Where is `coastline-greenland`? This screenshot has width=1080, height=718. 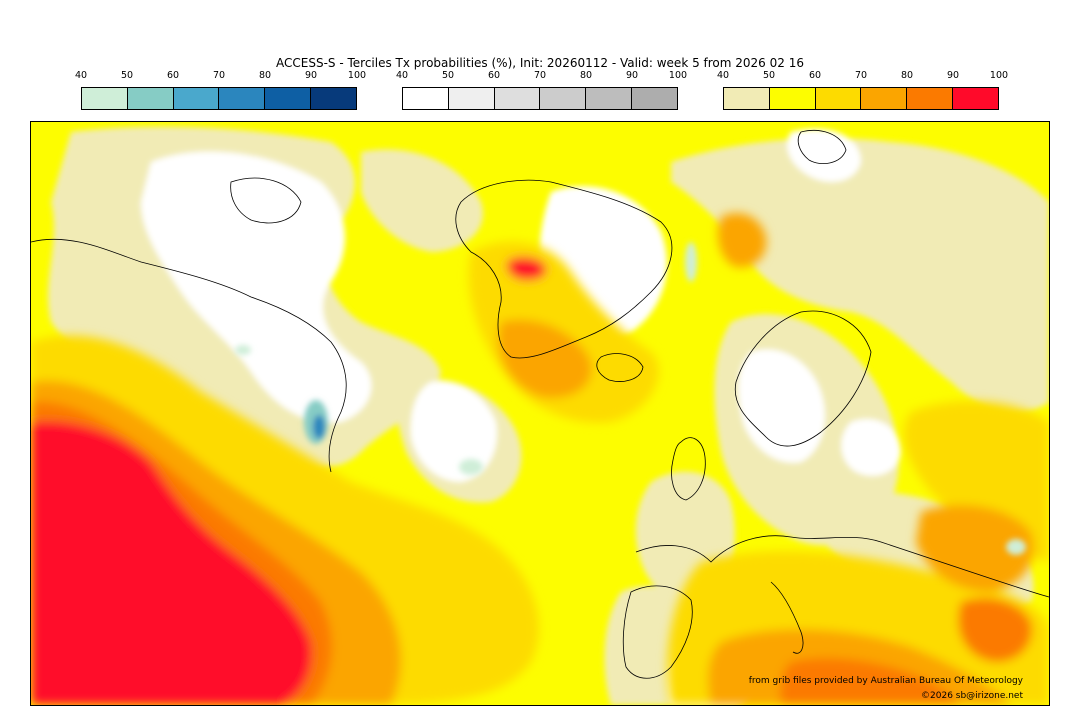 coastline-greenland is located at coordinates (564, 269).